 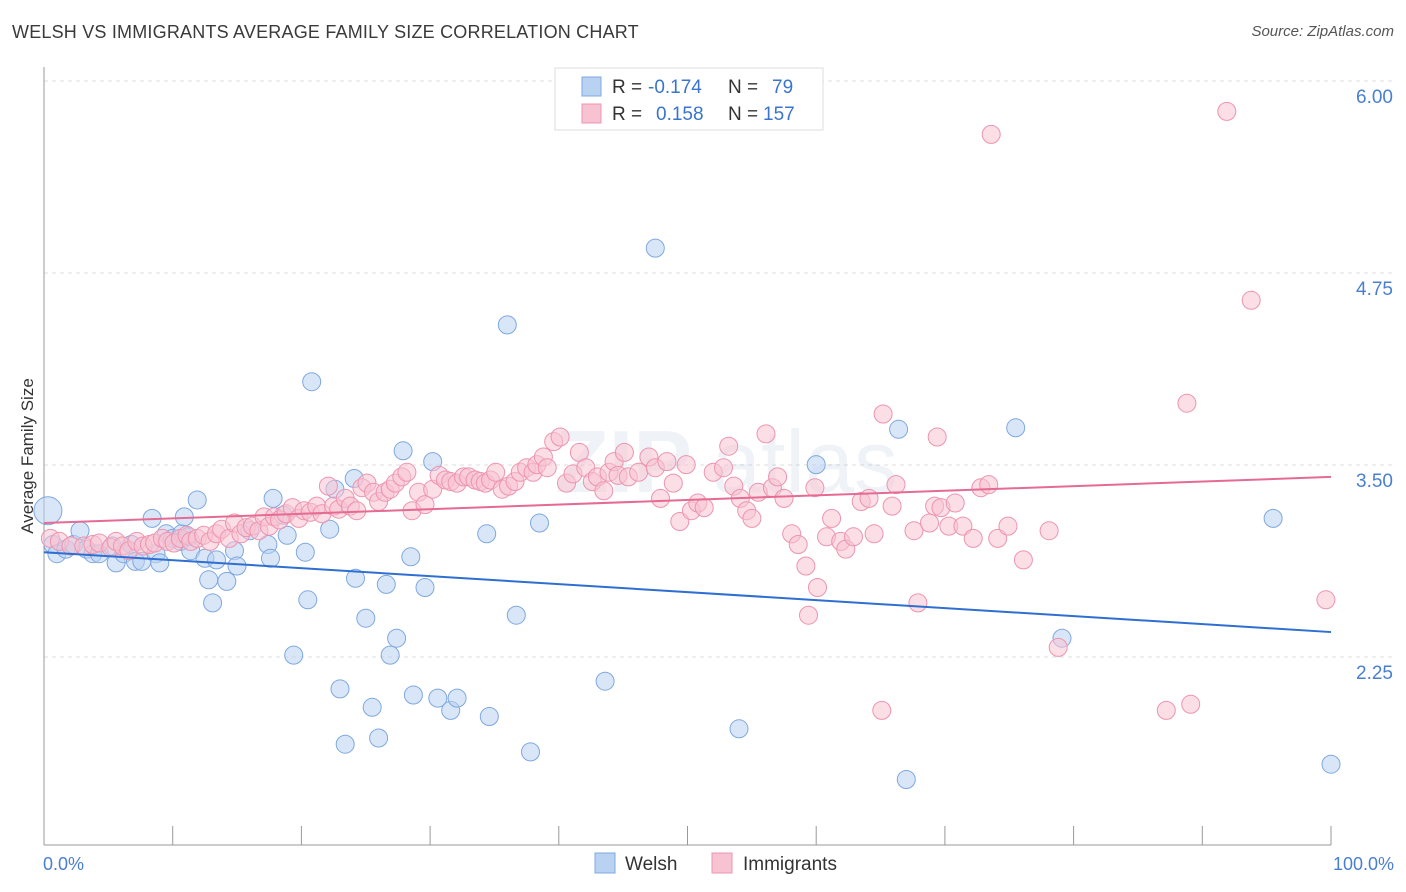 I want to click on legend-bottom-immigrants-swatch, so click(x=722, y=863).